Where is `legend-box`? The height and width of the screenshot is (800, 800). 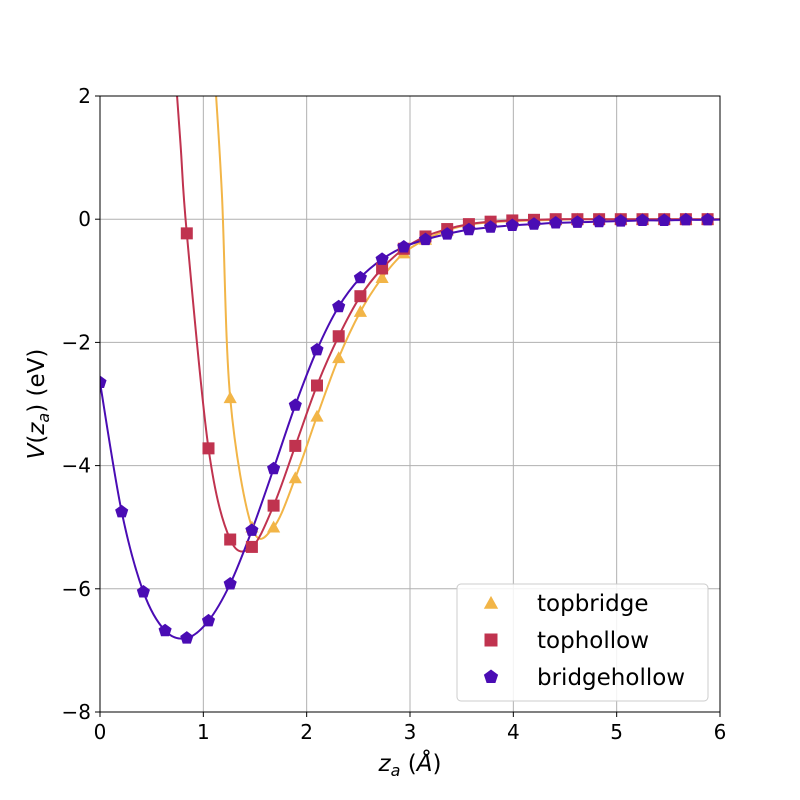
legend-box is located at coordinates (582, 642).